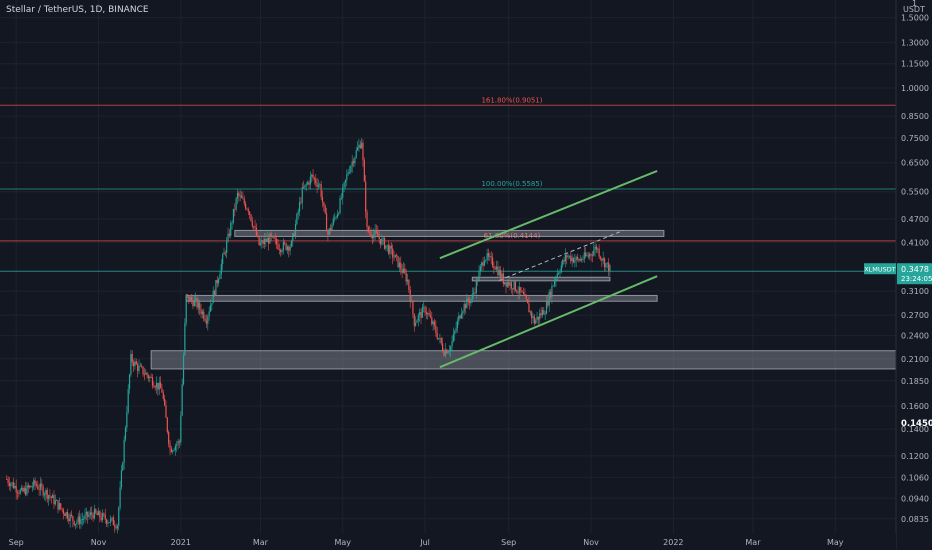  What do you see at coordinates (753, 542) in the screenshot?
I see `x-tick-label: Mar` at bounding box center [753, 542].